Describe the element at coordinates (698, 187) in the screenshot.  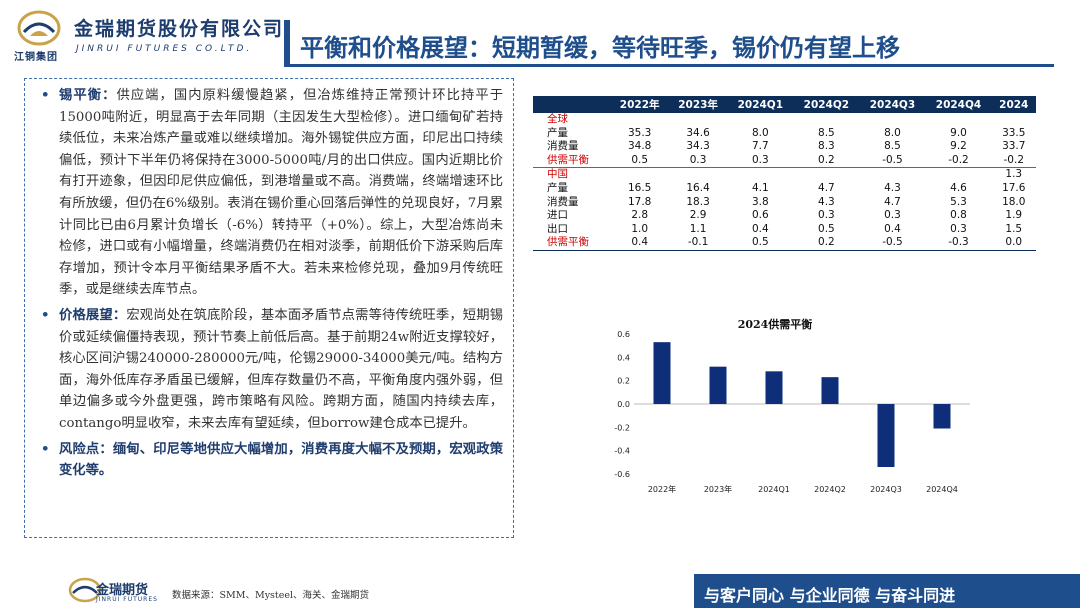
I see `table-cell: 16.4` at that location.